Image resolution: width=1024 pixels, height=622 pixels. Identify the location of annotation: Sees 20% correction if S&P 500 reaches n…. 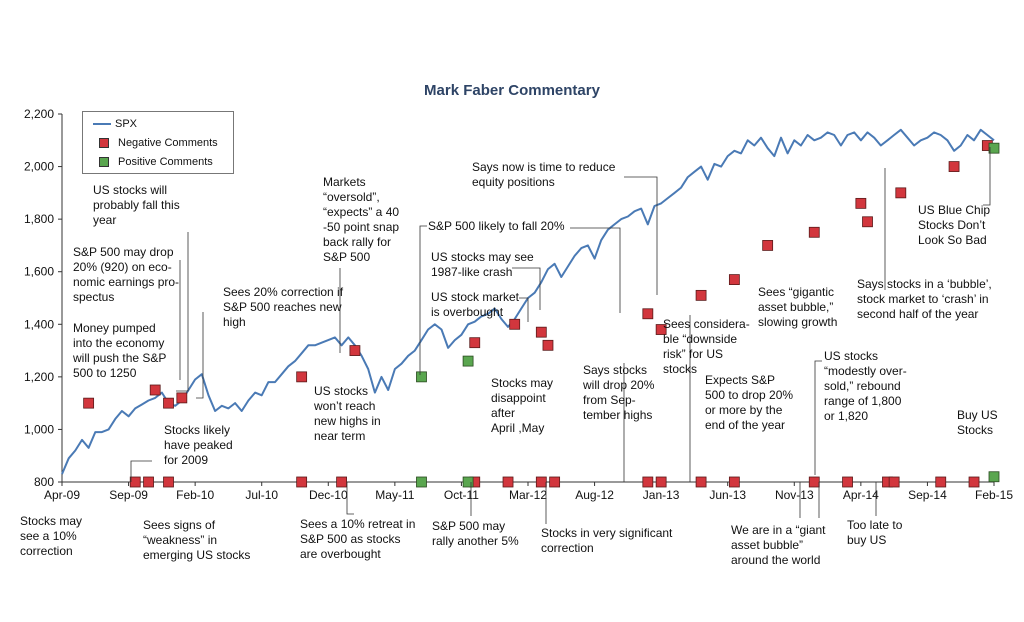
(283, 307).